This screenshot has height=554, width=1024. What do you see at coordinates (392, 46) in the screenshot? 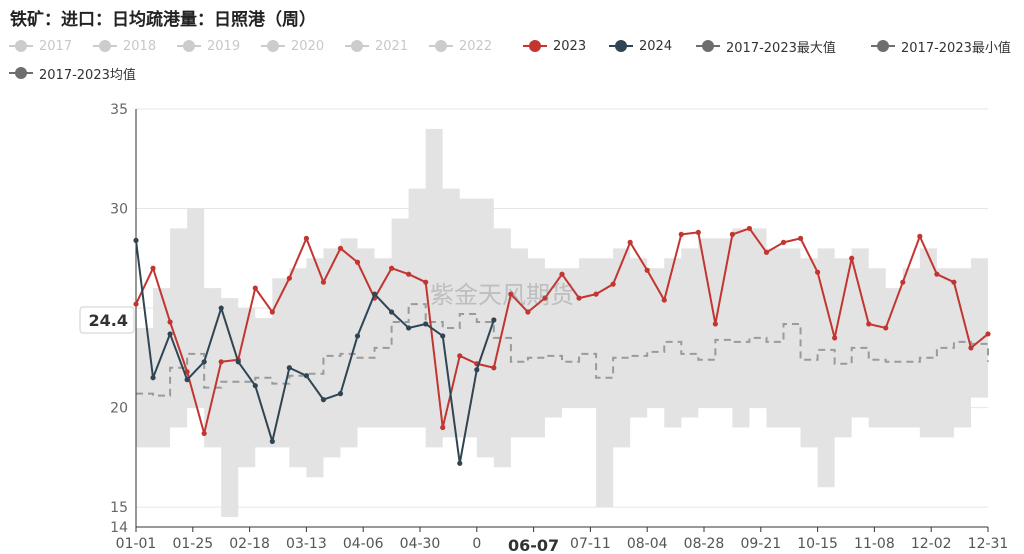
I see `legend-label: 2021` at bounding box center [392, 46].